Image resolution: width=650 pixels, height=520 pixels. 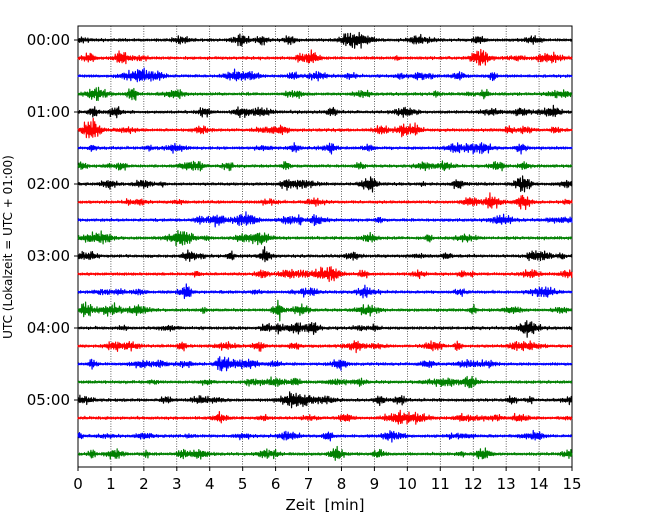 I want to click on x-axis: 0 1 2 3 4 5 6 7 8 9 10 11 12 13 14 15, so click(x=327, y=480).